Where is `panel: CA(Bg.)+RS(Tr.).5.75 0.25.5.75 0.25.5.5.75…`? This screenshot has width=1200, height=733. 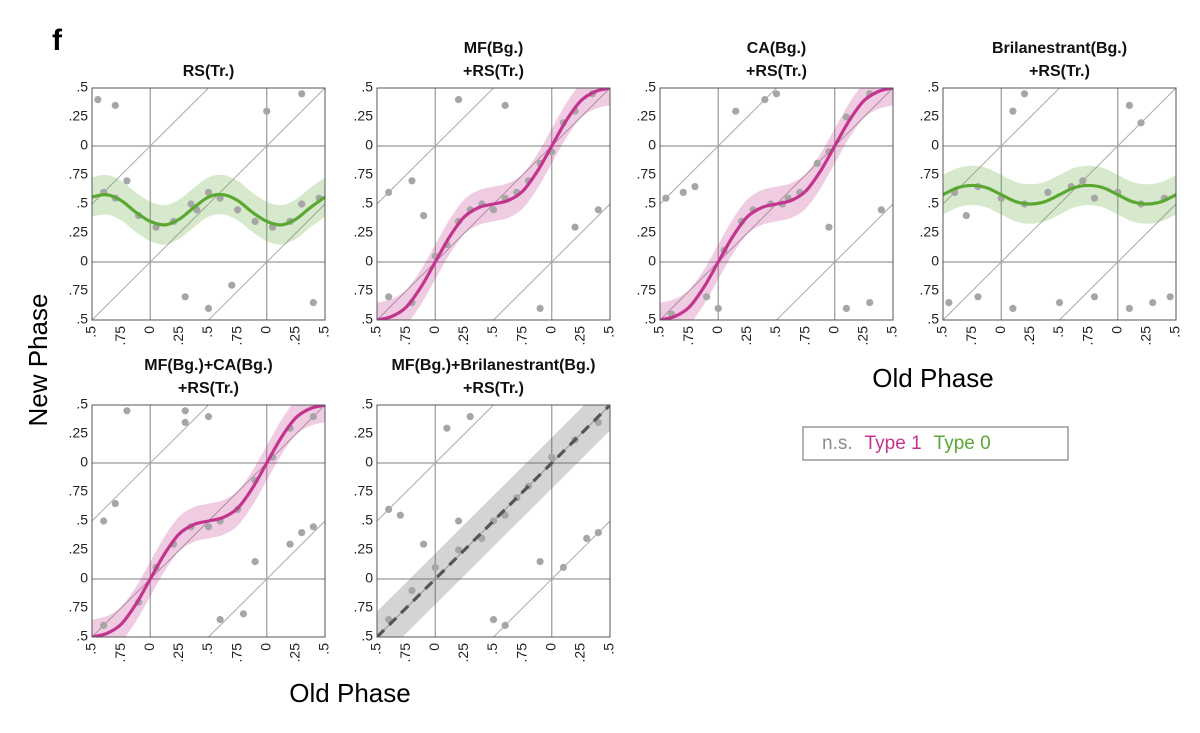
panel: CA(Bg.)+RS(Tr.).5.75 0.25.5.75 0.25.5.5.75… is located at coordinates (768, 193).